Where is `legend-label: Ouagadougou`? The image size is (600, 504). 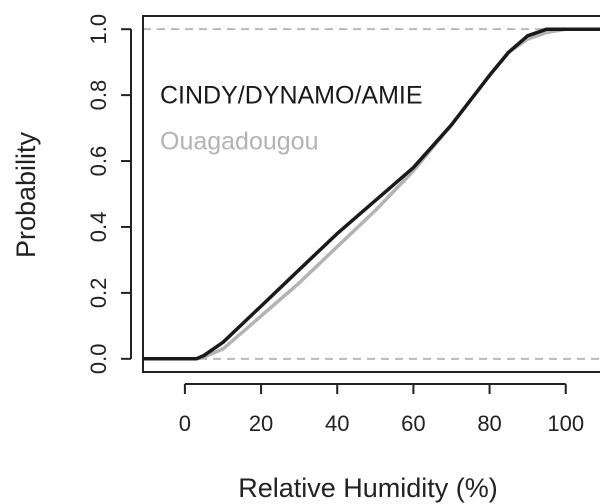
legend-label: Ouagadougou is located at coordinates (239, 142).